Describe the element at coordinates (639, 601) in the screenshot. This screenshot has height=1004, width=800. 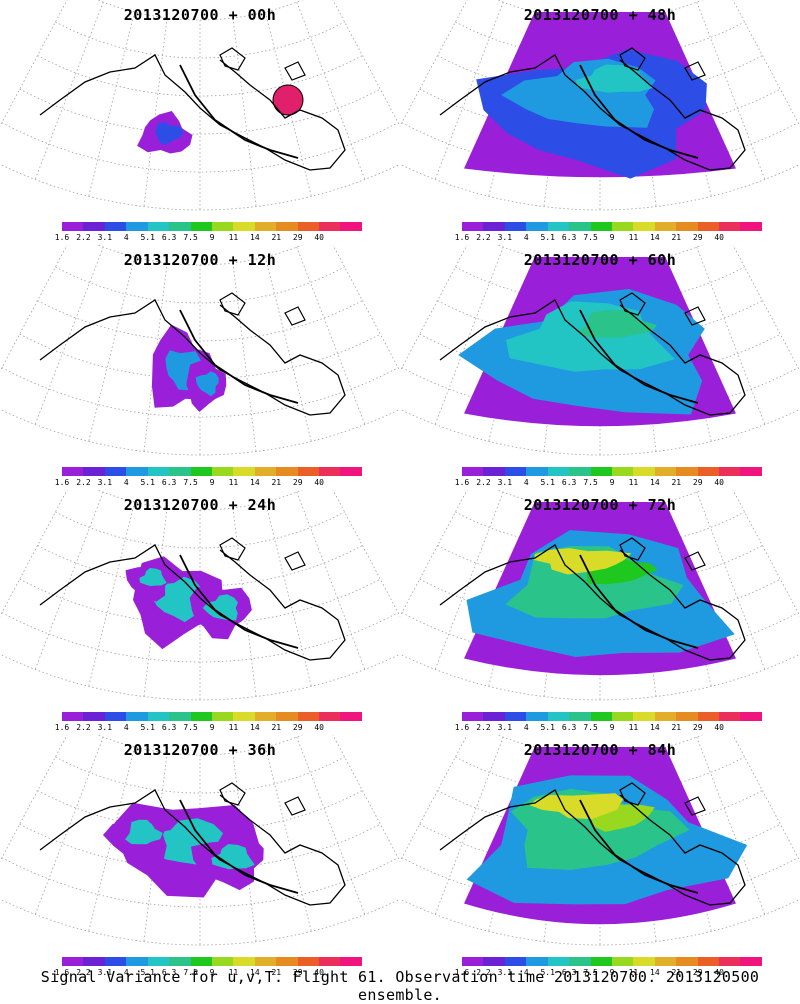
I see `flight-track` at that location.